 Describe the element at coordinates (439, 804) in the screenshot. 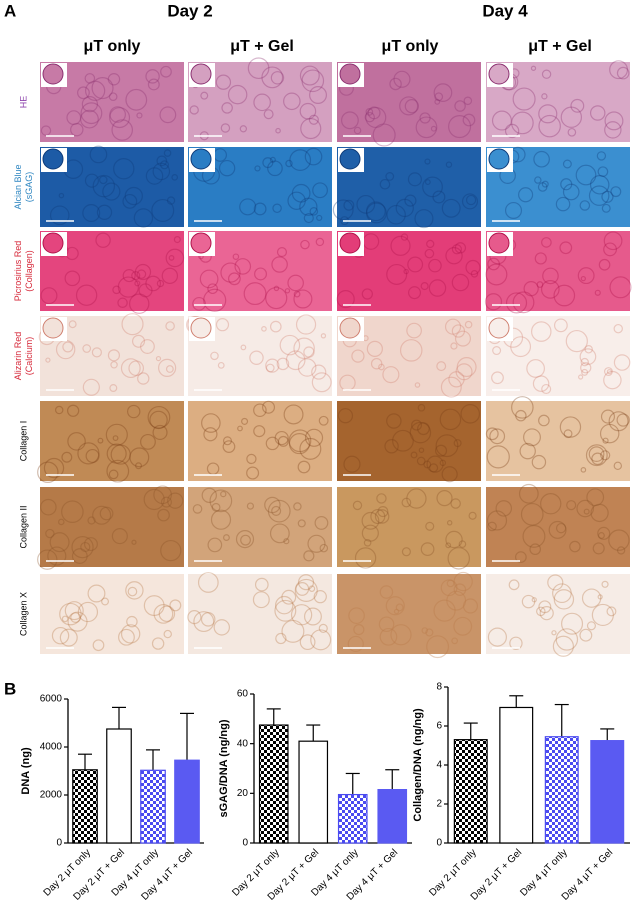

I see `y-tick-label: 2` at that location.